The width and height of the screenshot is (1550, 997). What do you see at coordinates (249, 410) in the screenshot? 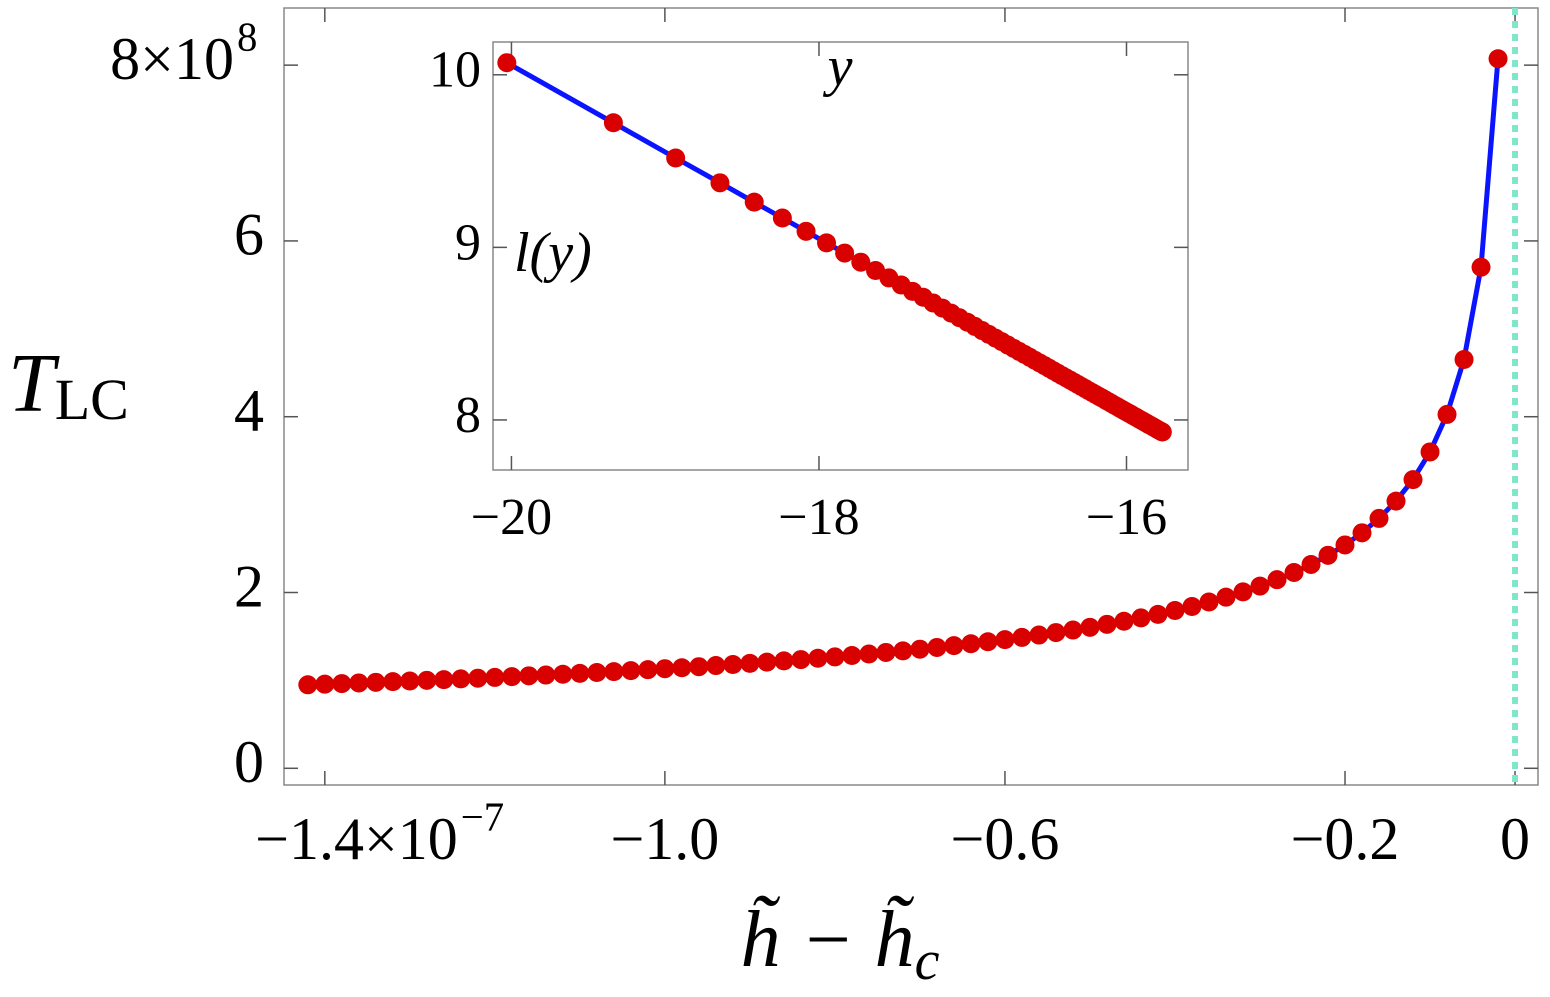
I see `y-tick-label: 4` at bounding box center [249, 410].